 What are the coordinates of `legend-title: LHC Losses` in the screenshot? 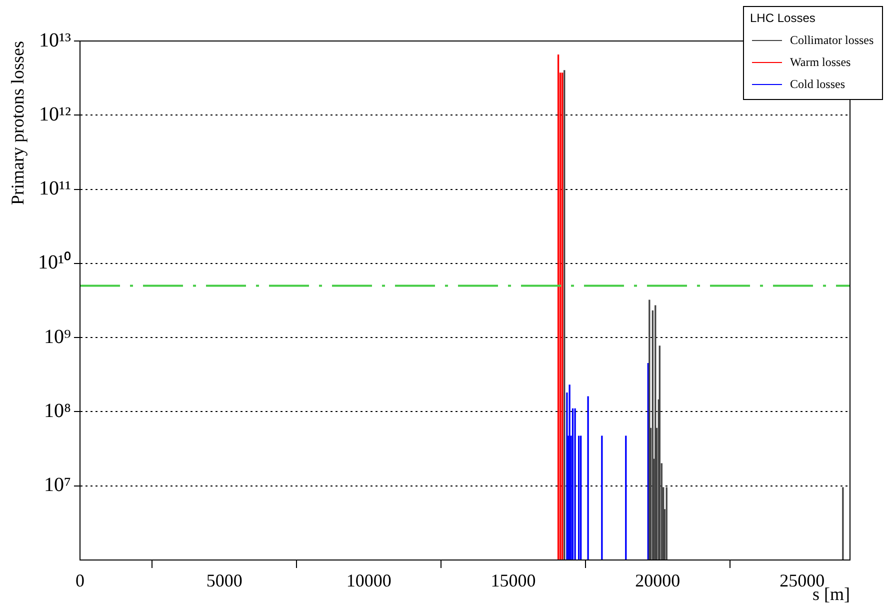 It's located at (783, 18).